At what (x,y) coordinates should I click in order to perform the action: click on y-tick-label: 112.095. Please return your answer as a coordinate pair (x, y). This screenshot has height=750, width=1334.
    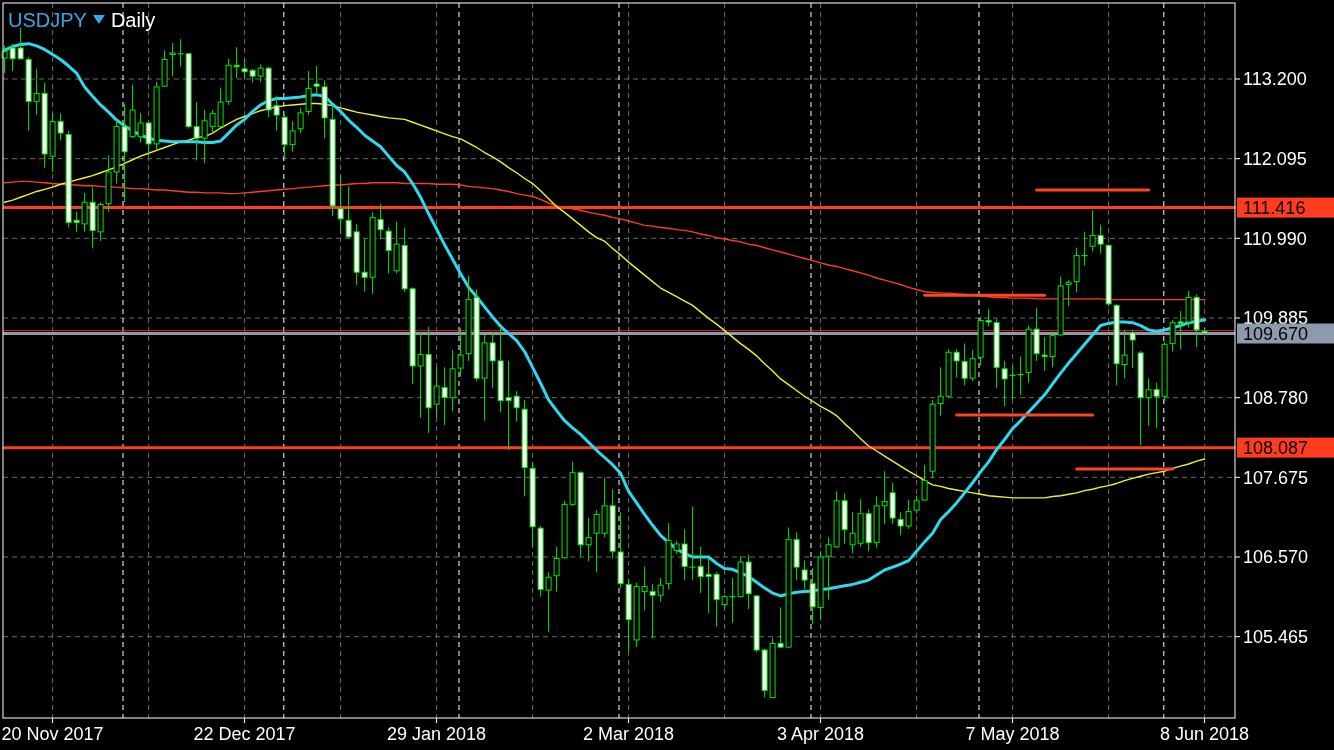
    Looking at the image, I should click on (1275, 158).